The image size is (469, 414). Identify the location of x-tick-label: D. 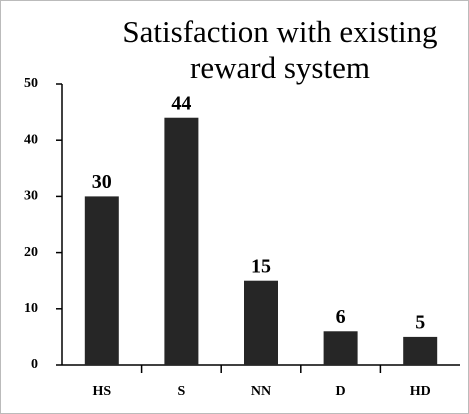
(341, 391).